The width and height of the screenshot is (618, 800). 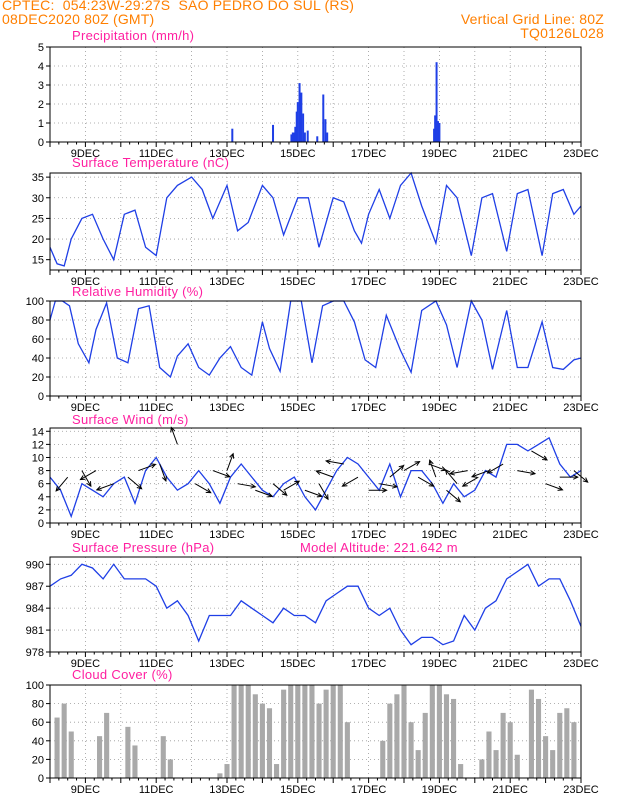 I want to click on cloud-ytick-label: 80, so click(x=38, y=705).